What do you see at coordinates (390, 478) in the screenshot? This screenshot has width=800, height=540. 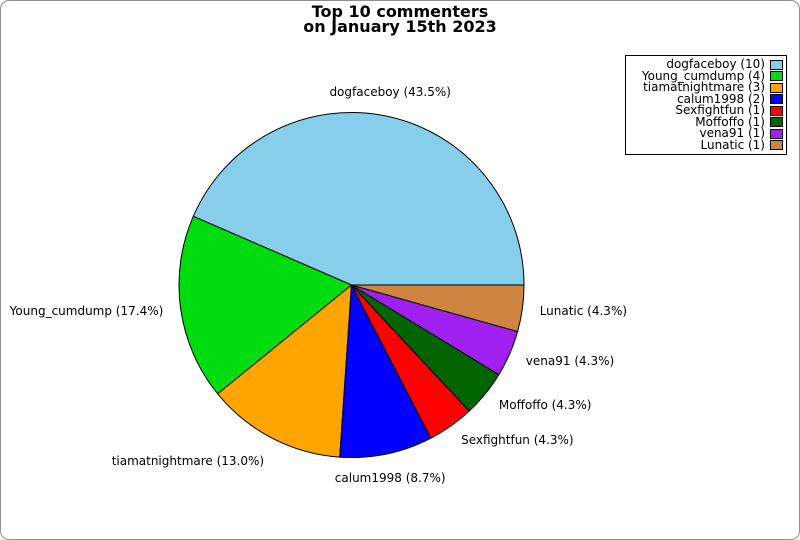 I see `pie-label-calum1998: calum1998 (8.7%)` at bounding box center [390, 478].